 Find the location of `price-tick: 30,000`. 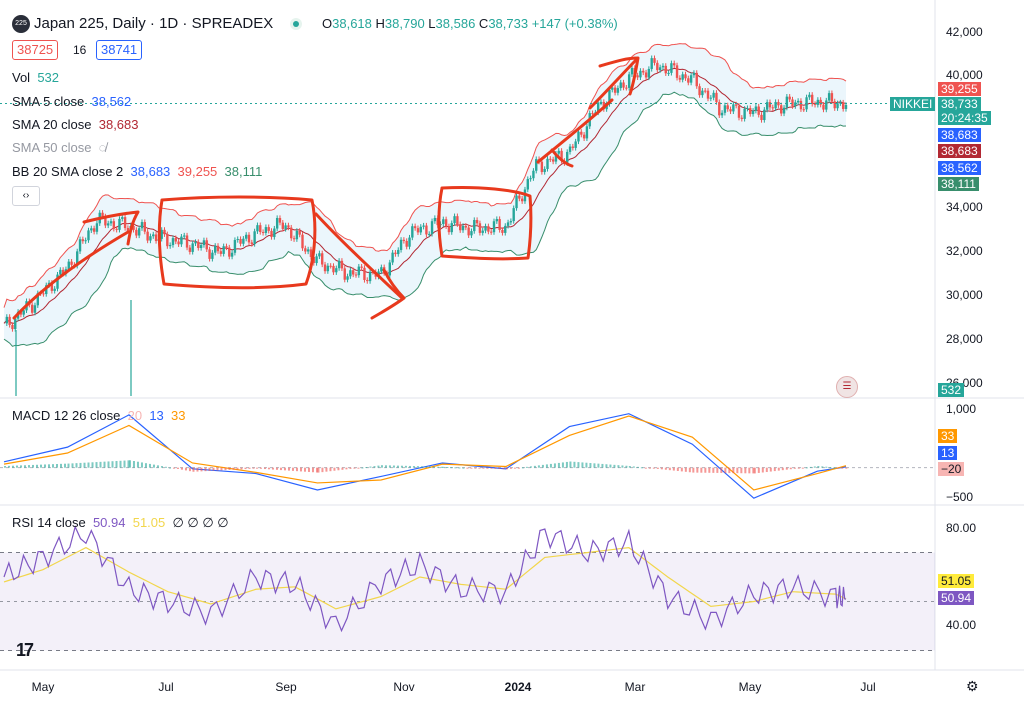

price-tick: 30,000 is located at coordinates (964, 295).